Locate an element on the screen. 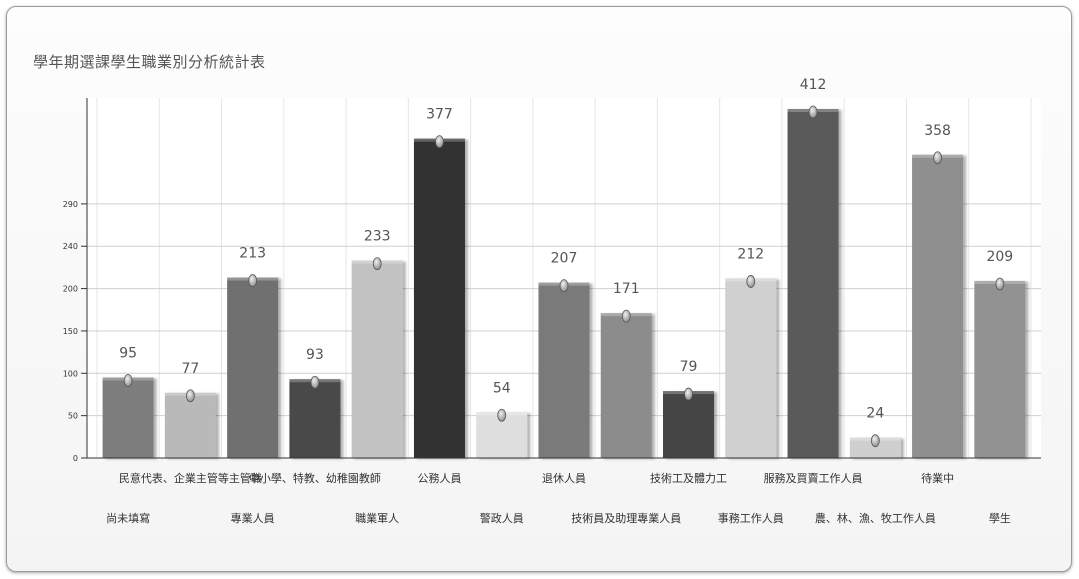  y-tick-label: 100 is located at coordinates (70, 373).